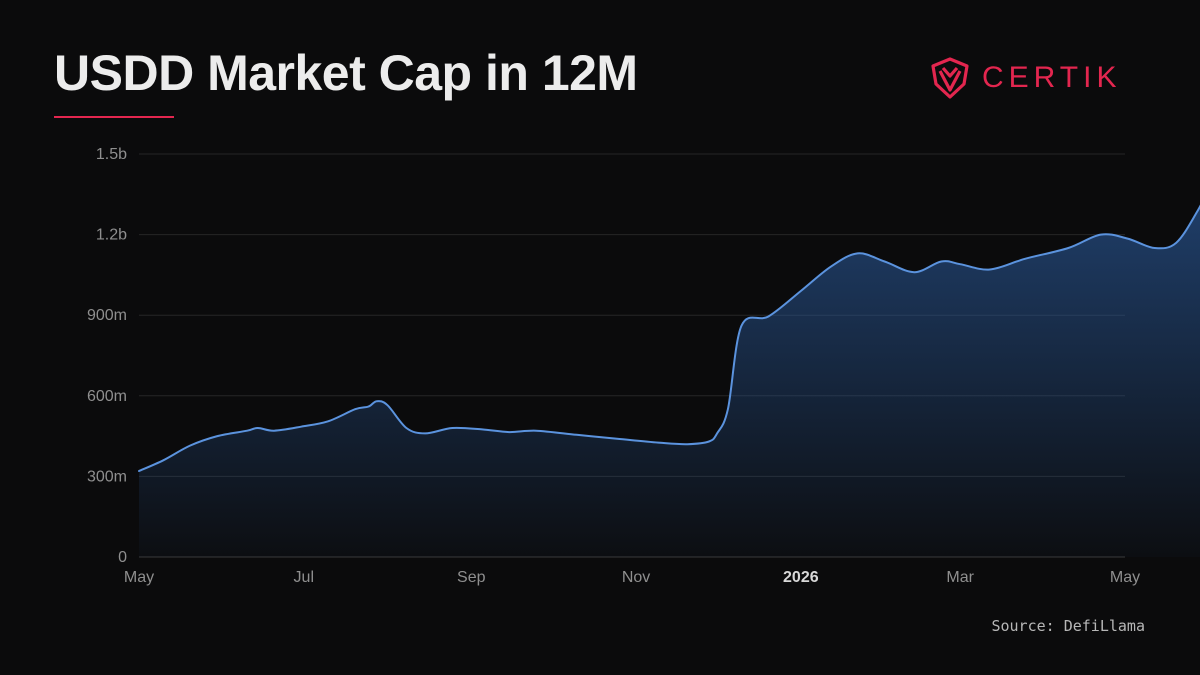 The height and width of the screenshot is (675, 1200). Describe the element at coordinates (107, 476) in the screenshot. I see `y-tick-label: 300m` at that location.